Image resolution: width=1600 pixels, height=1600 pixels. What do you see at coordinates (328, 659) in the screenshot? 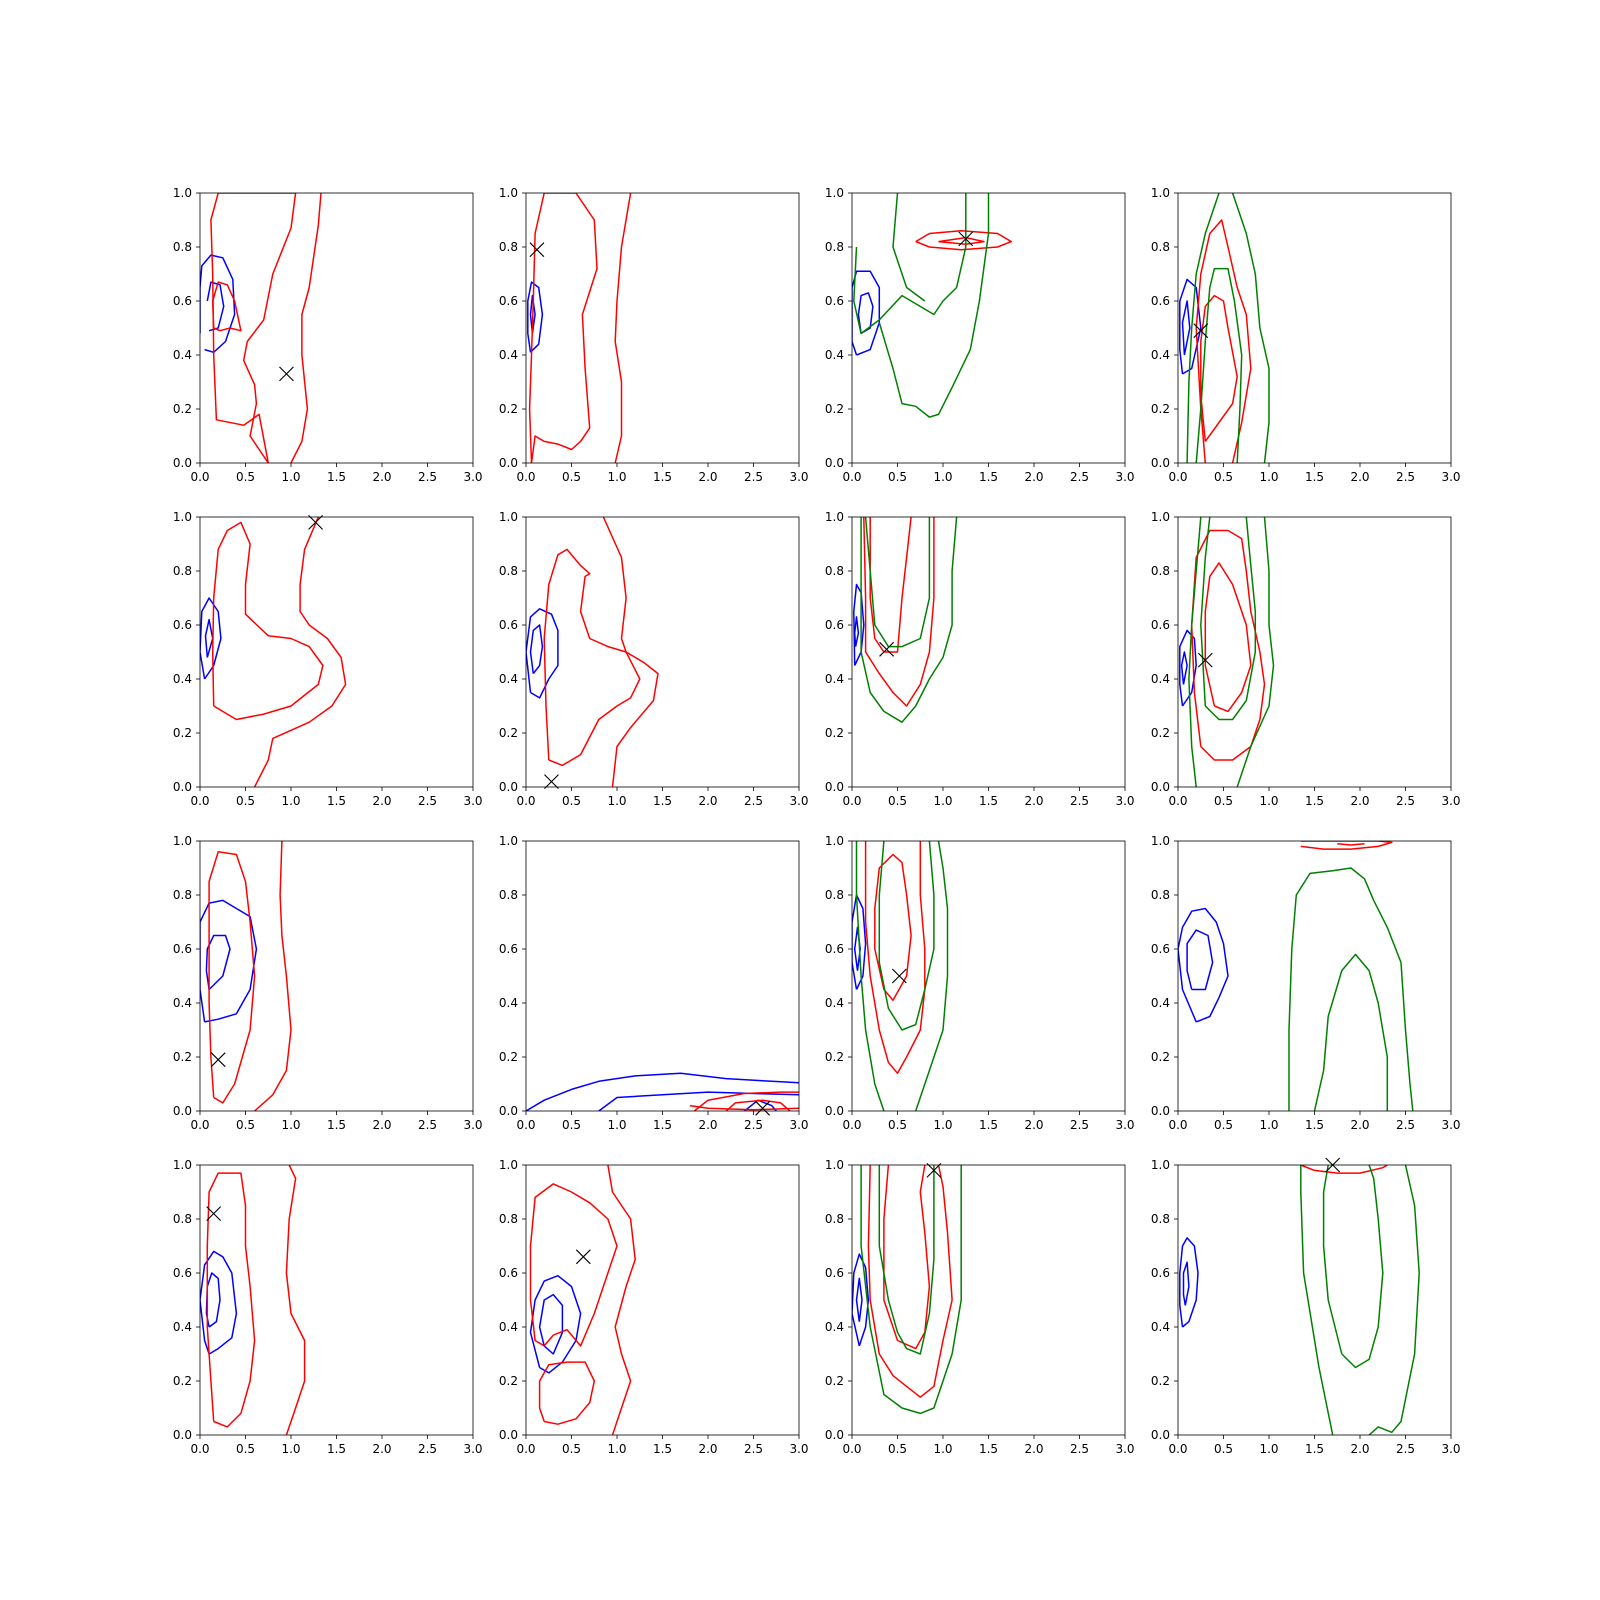
I see `panel-2-1: 0.0 0.5 1.0 1.5 2.0 2.5 3.0 0.0 0.2 0.4 0.6 0.8 1.0` at bounding box center [328, 659].